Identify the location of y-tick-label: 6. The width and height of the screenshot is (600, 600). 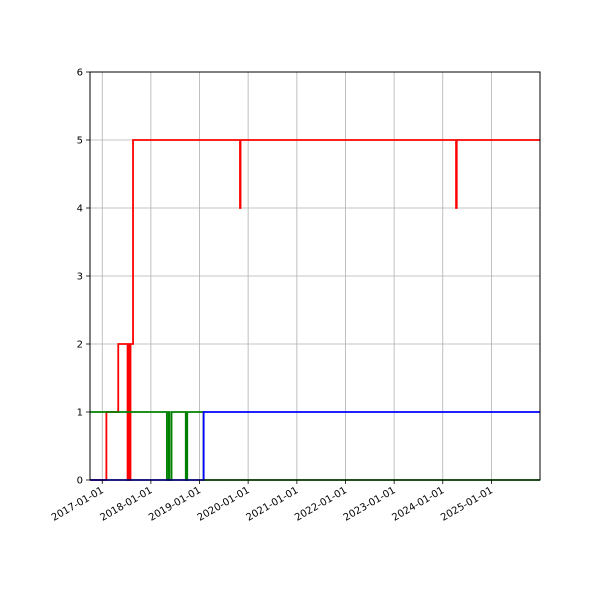
(80, 73).